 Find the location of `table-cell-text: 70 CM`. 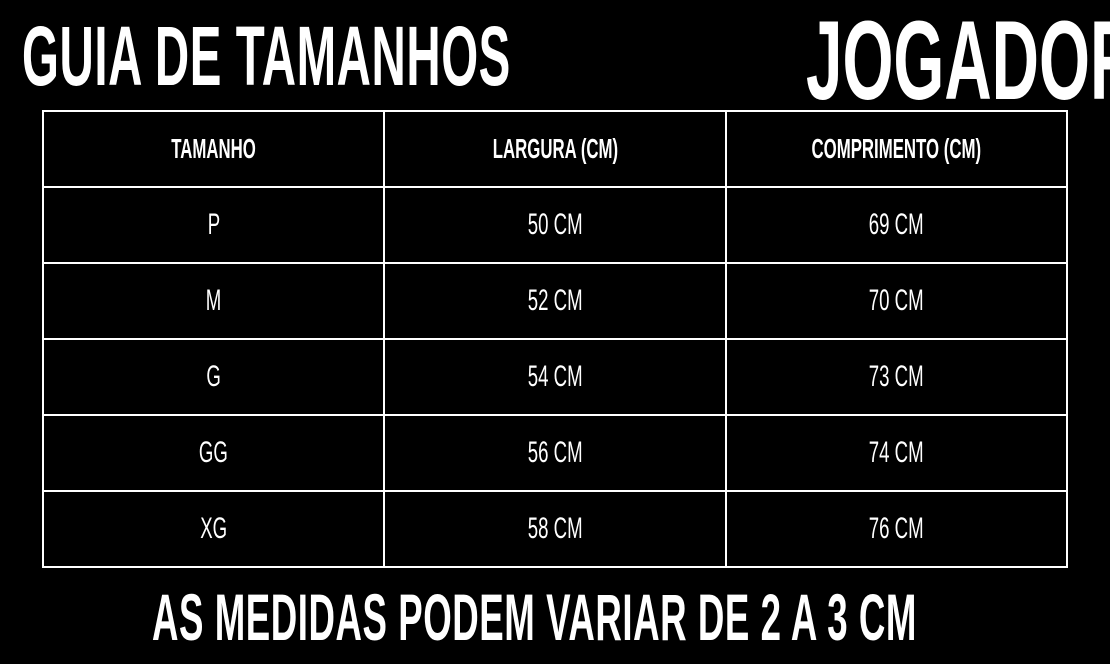

table-cell-text: 70 CM is located at coordinates (896, 300).